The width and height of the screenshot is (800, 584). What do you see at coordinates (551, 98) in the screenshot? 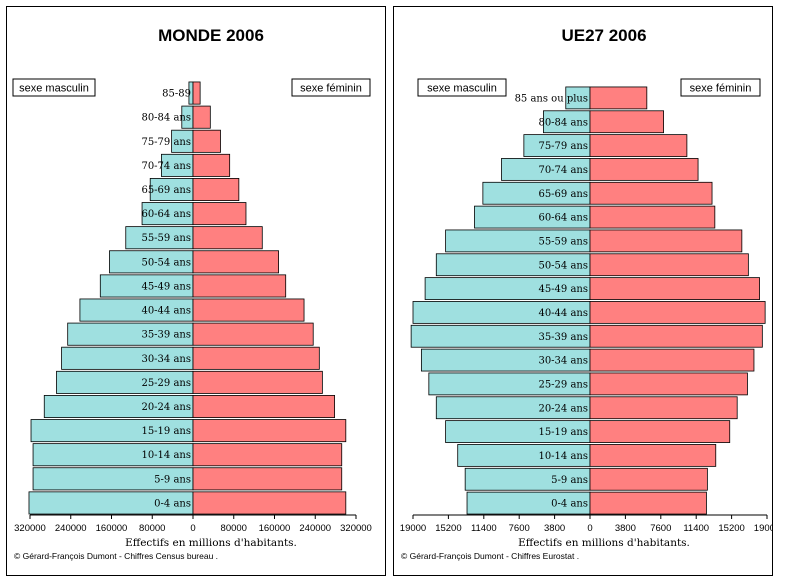
I see `age-label: 85 ans ou plus` at bounding box center [551, 98].